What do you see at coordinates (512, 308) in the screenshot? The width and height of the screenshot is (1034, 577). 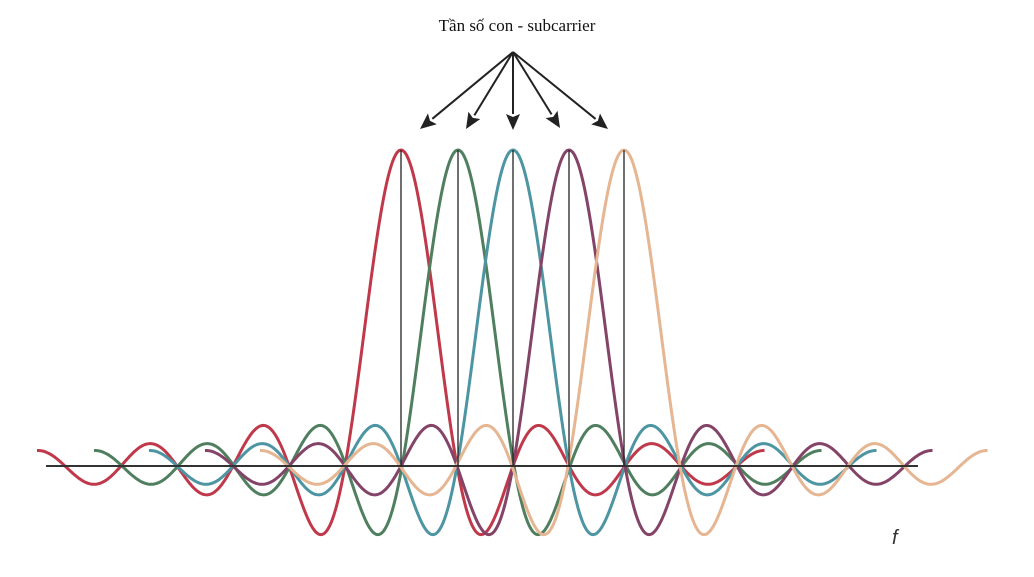 I see `peak-lines` at bounding box center [512, 308].